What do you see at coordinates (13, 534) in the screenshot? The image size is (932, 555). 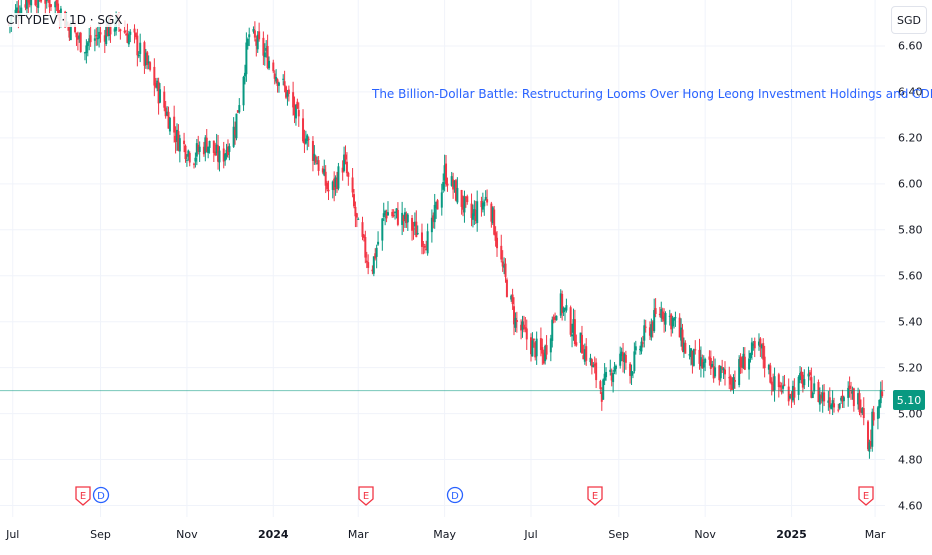 I see `x-tick-label: Jul` at bounding box center [13, 534].